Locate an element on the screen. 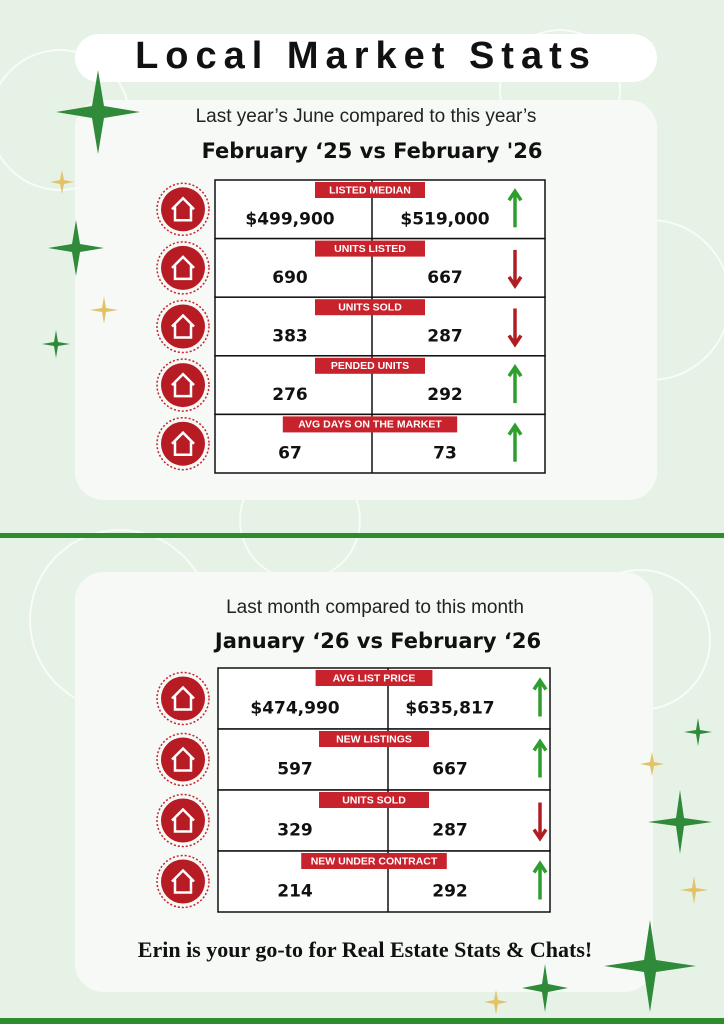  value-after: $635,817 is located at coordinates (449, 709).